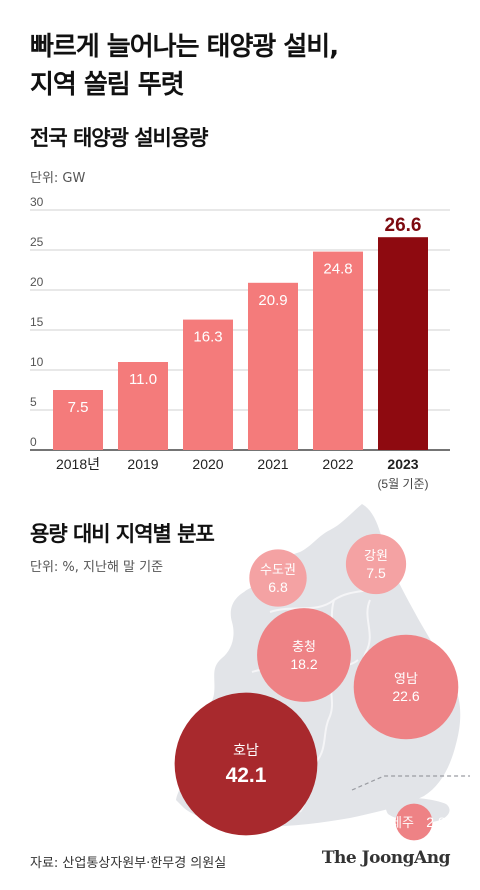  What do you see at coordinates (37, 202) in the screenshot?
I see `y-tick-label: 30` at bounding box center [37, 202].